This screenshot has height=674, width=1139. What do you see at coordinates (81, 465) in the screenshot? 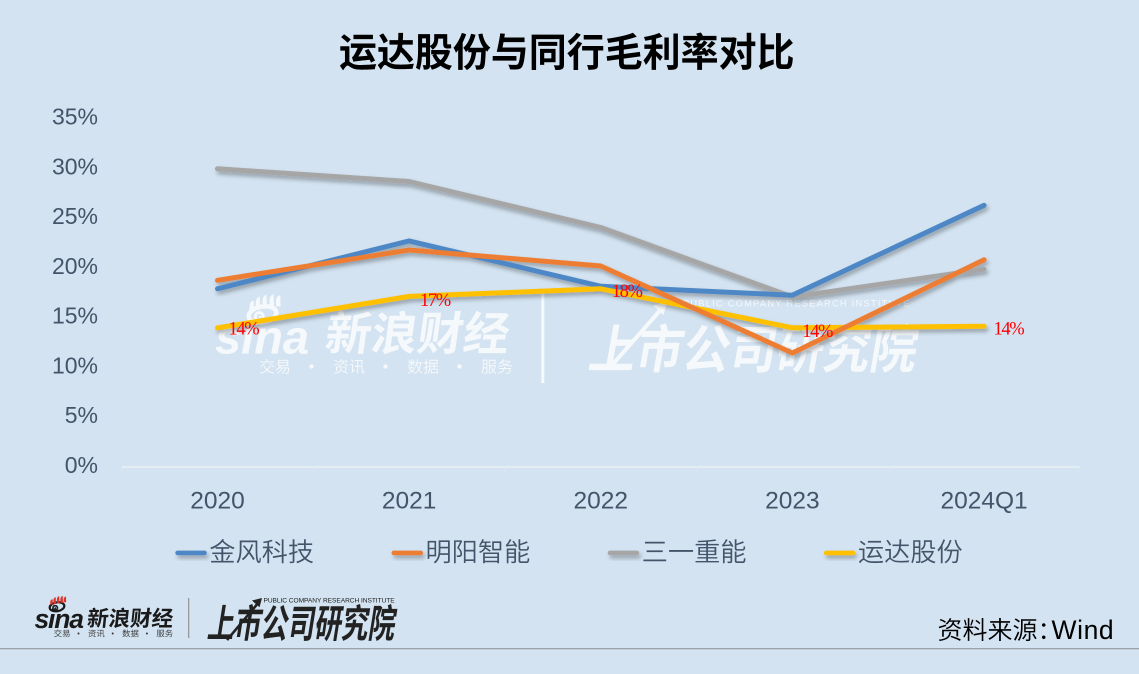
I see `svg-text: 0%` at bounding box center [81, 465].